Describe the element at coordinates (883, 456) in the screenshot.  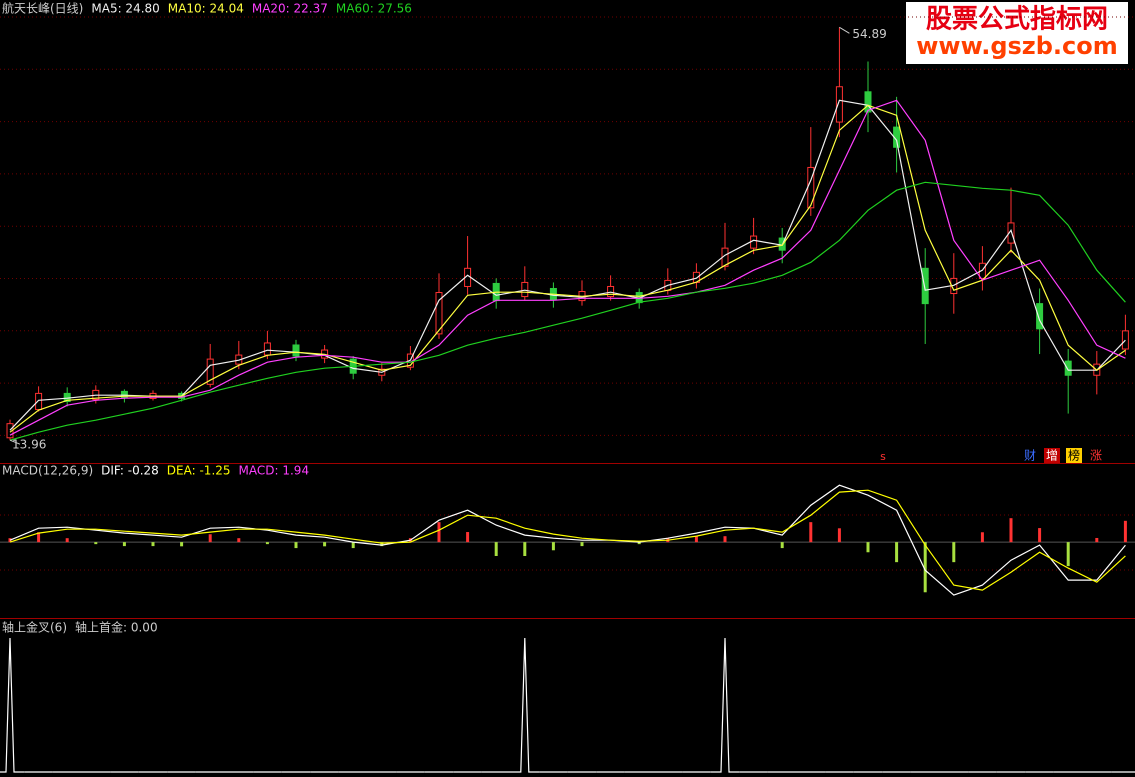
I see `marker: s` at that location.